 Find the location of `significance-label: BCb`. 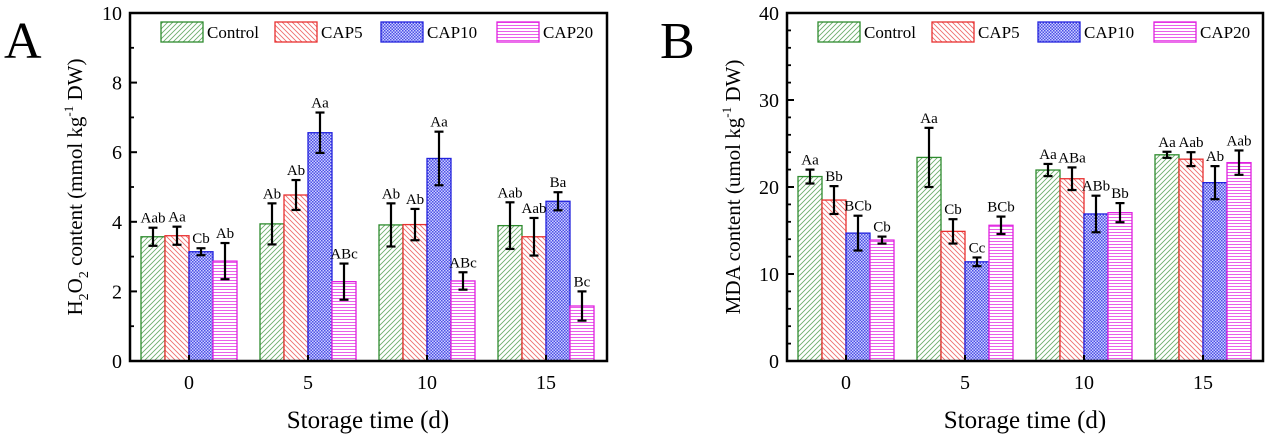

significance-label: BCb is located at coordinates (1001, 208).